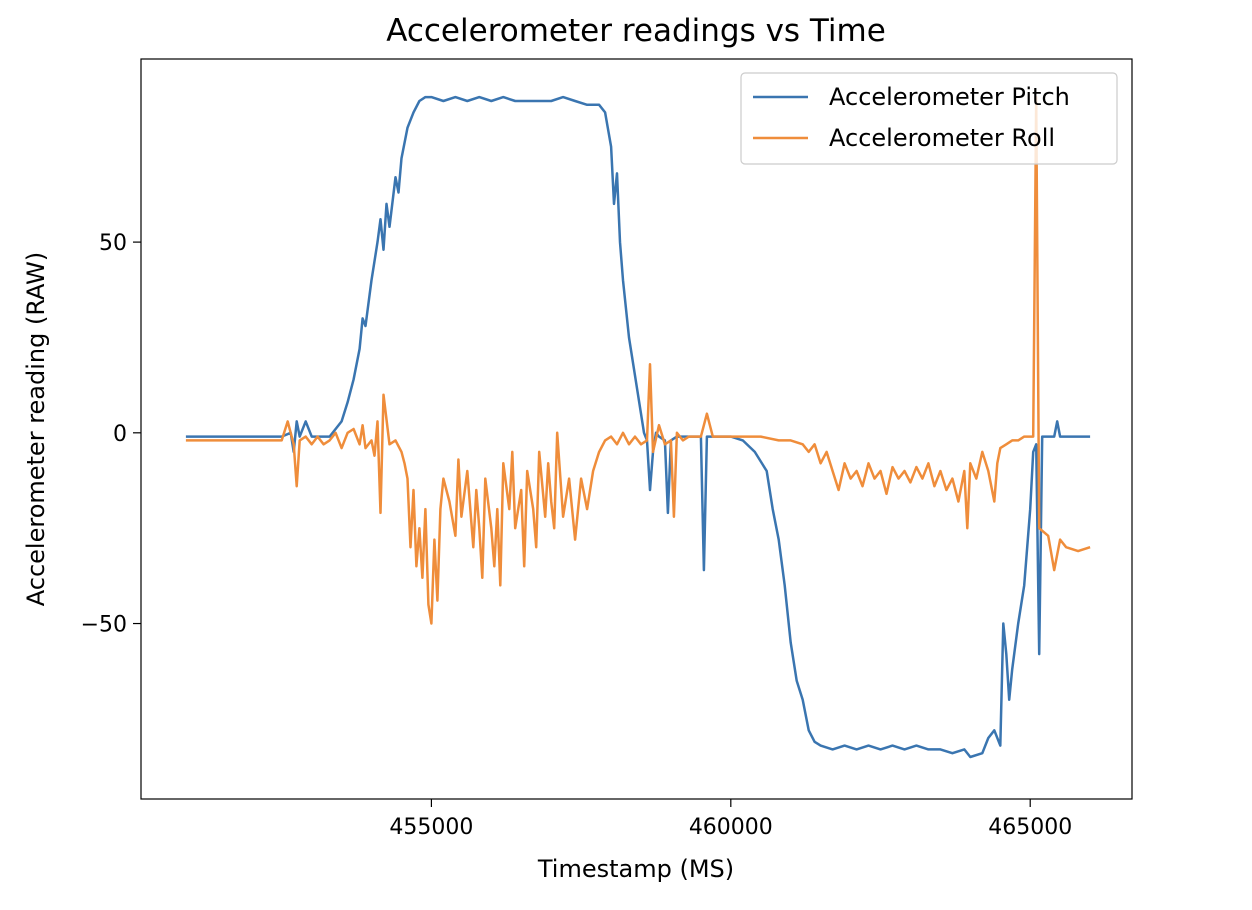 The width and height of the screenshot is (1252, 910). I want to click on legend-label-roll: Accelerometer Roll, so click(942, 138).